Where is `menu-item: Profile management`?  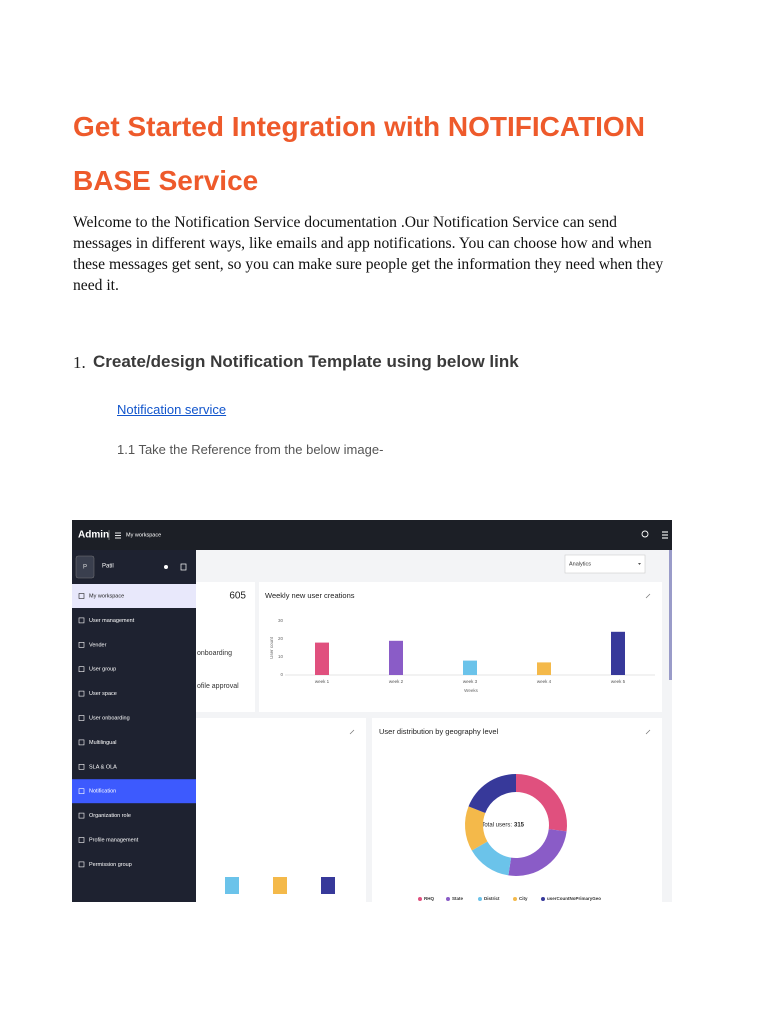 menu-item: Profile management is located at coordinates (114, 840).